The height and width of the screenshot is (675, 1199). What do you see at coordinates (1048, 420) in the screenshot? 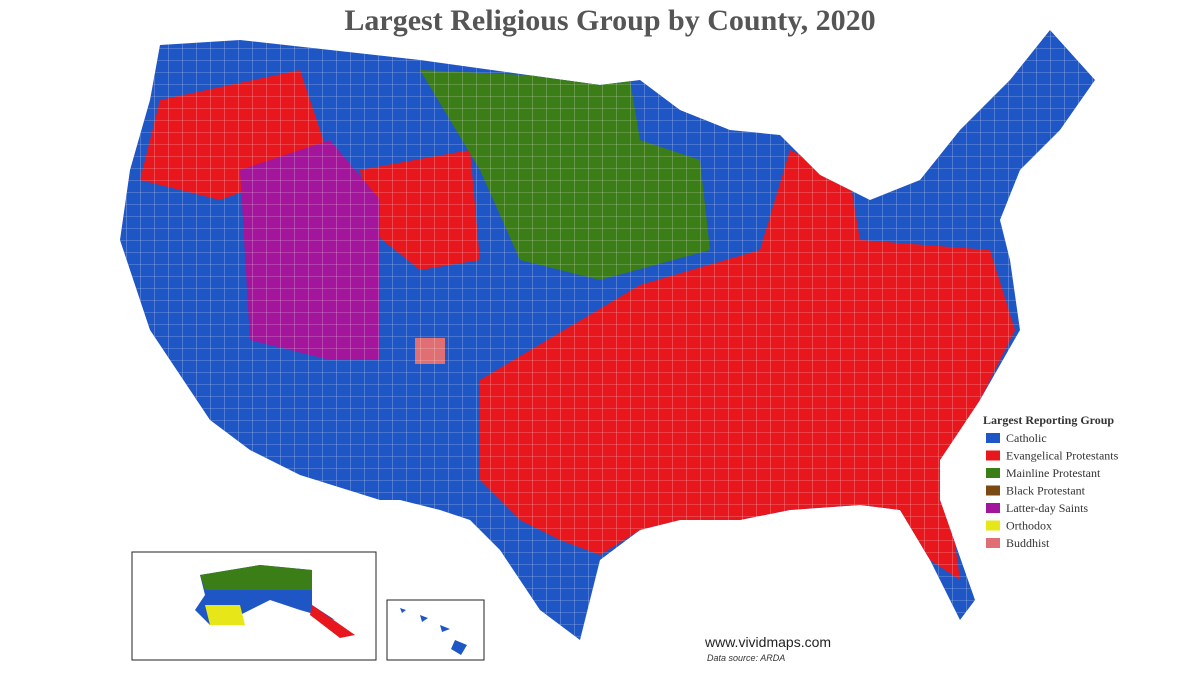
I see `legend-title: Largest Reporting Group` at bounding box center [1048, 420].